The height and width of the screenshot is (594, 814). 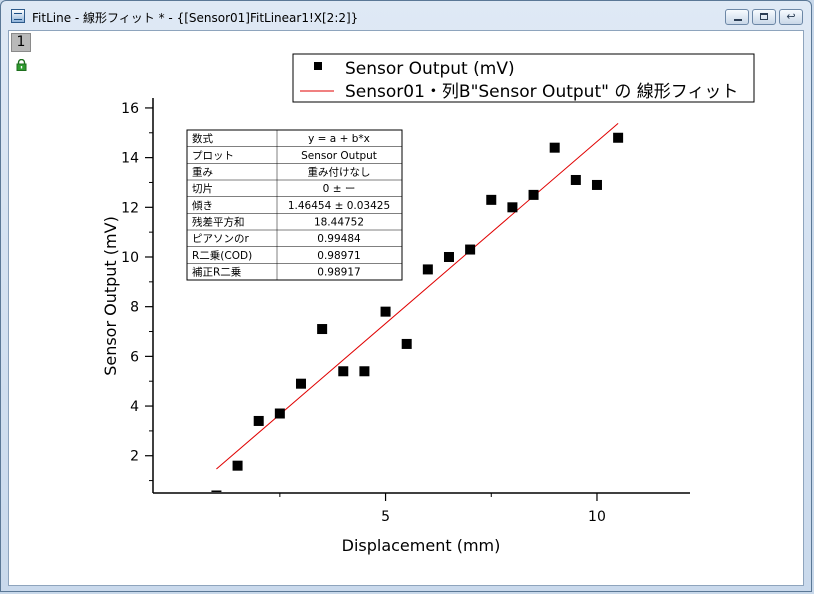 I want to click on layer-tab-1: 1, so click(x=21, y=42).